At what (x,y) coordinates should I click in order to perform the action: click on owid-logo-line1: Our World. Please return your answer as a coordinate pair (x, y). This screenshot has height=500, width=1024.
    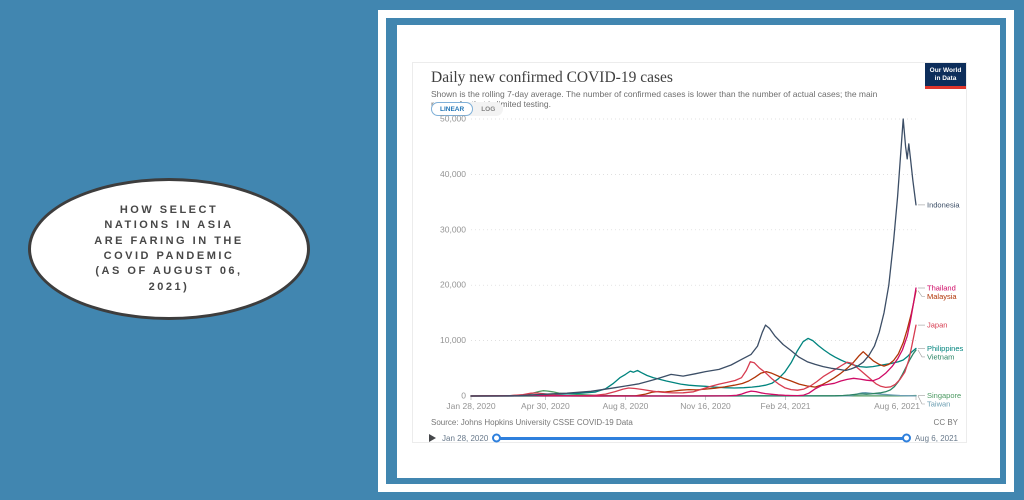
    Looking at the image, I should click on (945, 70).